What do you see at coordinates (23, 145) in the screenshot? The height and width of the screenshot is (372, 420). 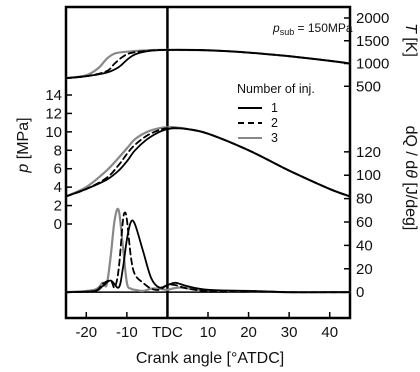 I see `pressure-axis-title: p [MPa]` at bounding box center [23, 145].